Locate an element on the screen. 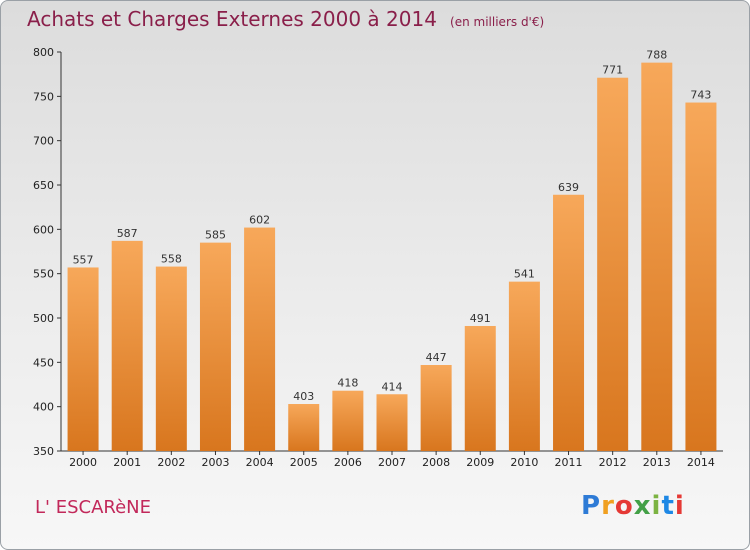 This screenshot has width=750, height=550. bar-2003 is located at coordinates (215, 346).